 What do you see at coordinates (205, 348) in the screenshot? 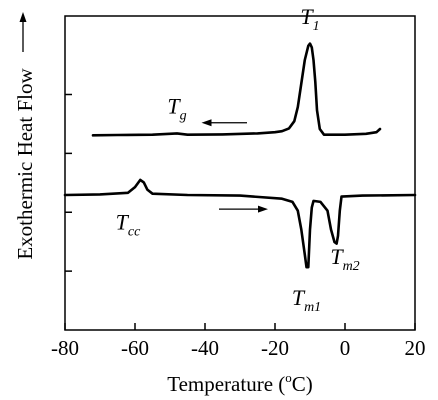
I see `x-tick-label: -40` at bounding box center [205, 348].